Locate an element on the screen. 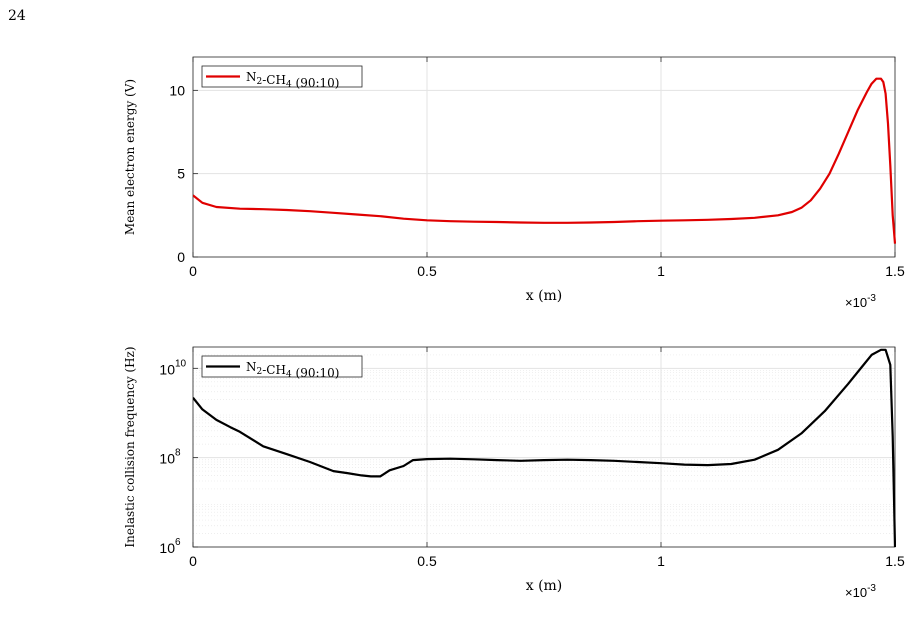 Image resolution: width=914 pixels, height=635 pixels. y-axis-label: Mean electron energy (V) is located at coordinates (130, 157).